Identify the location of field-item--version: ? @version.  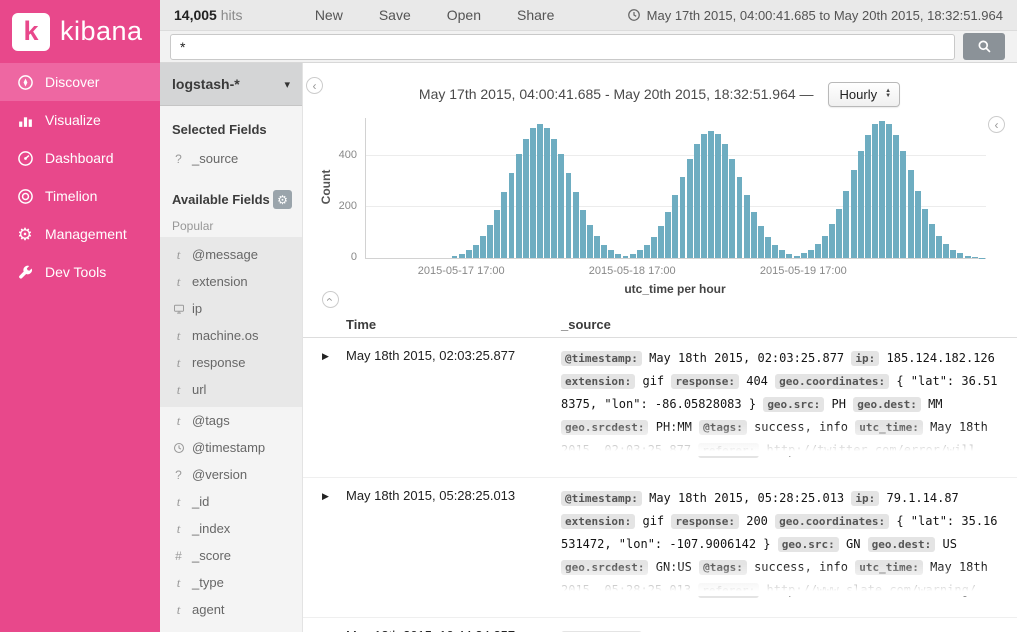
(231, 474).